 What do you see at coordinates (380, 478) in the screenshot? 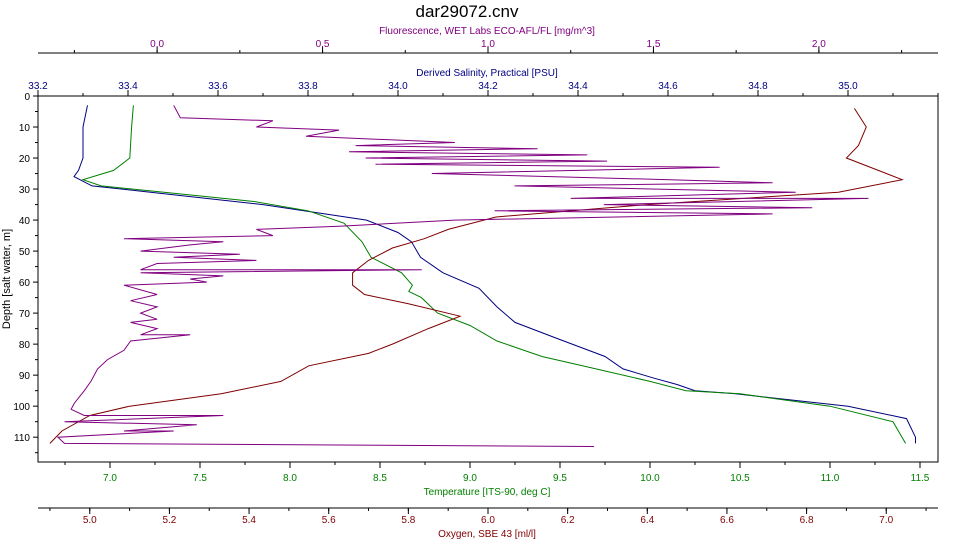
I see `temperature-tick-label: 8.5` at bounding box center [380, 478].